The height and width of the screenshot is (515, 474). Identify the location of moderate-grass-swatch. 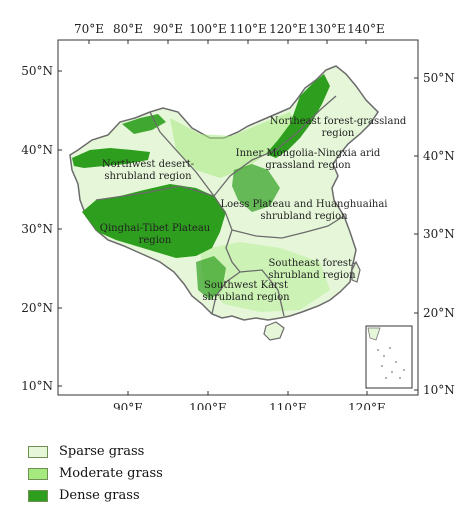
(38, 474).